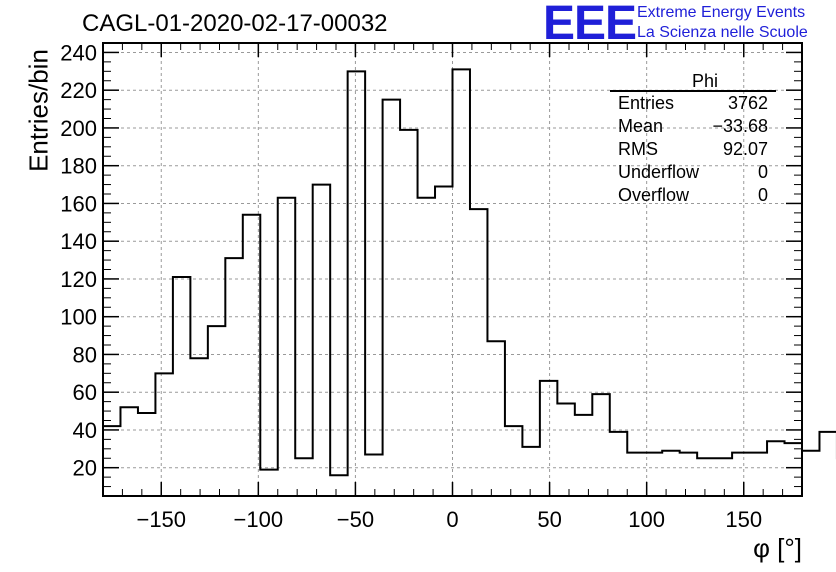  Describe the element at coordinates (590, 25) in the screenshot. I see `eee-logo: EEE` at that location.